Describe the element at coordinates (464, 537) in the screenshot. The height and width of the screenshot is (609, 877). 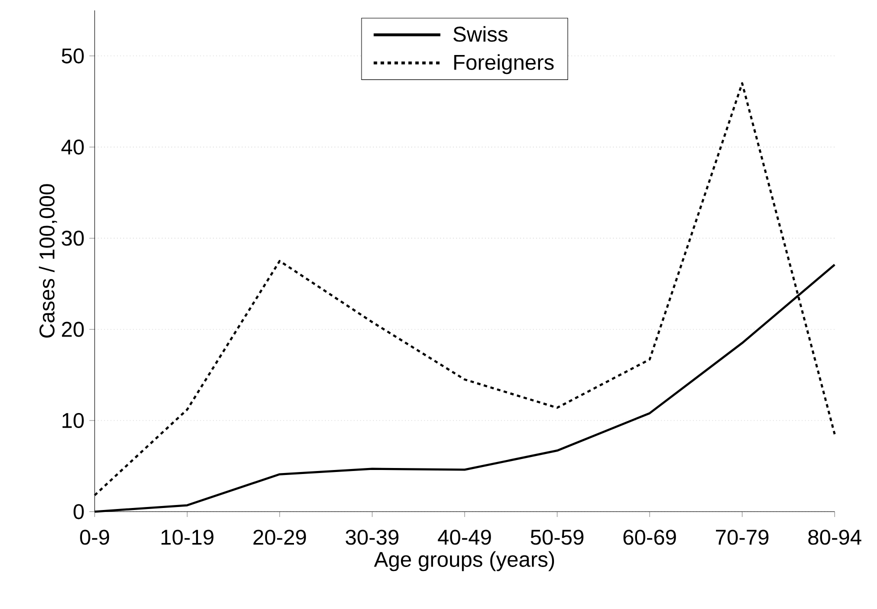
I see `x-tick-label: 40-49` at that location.